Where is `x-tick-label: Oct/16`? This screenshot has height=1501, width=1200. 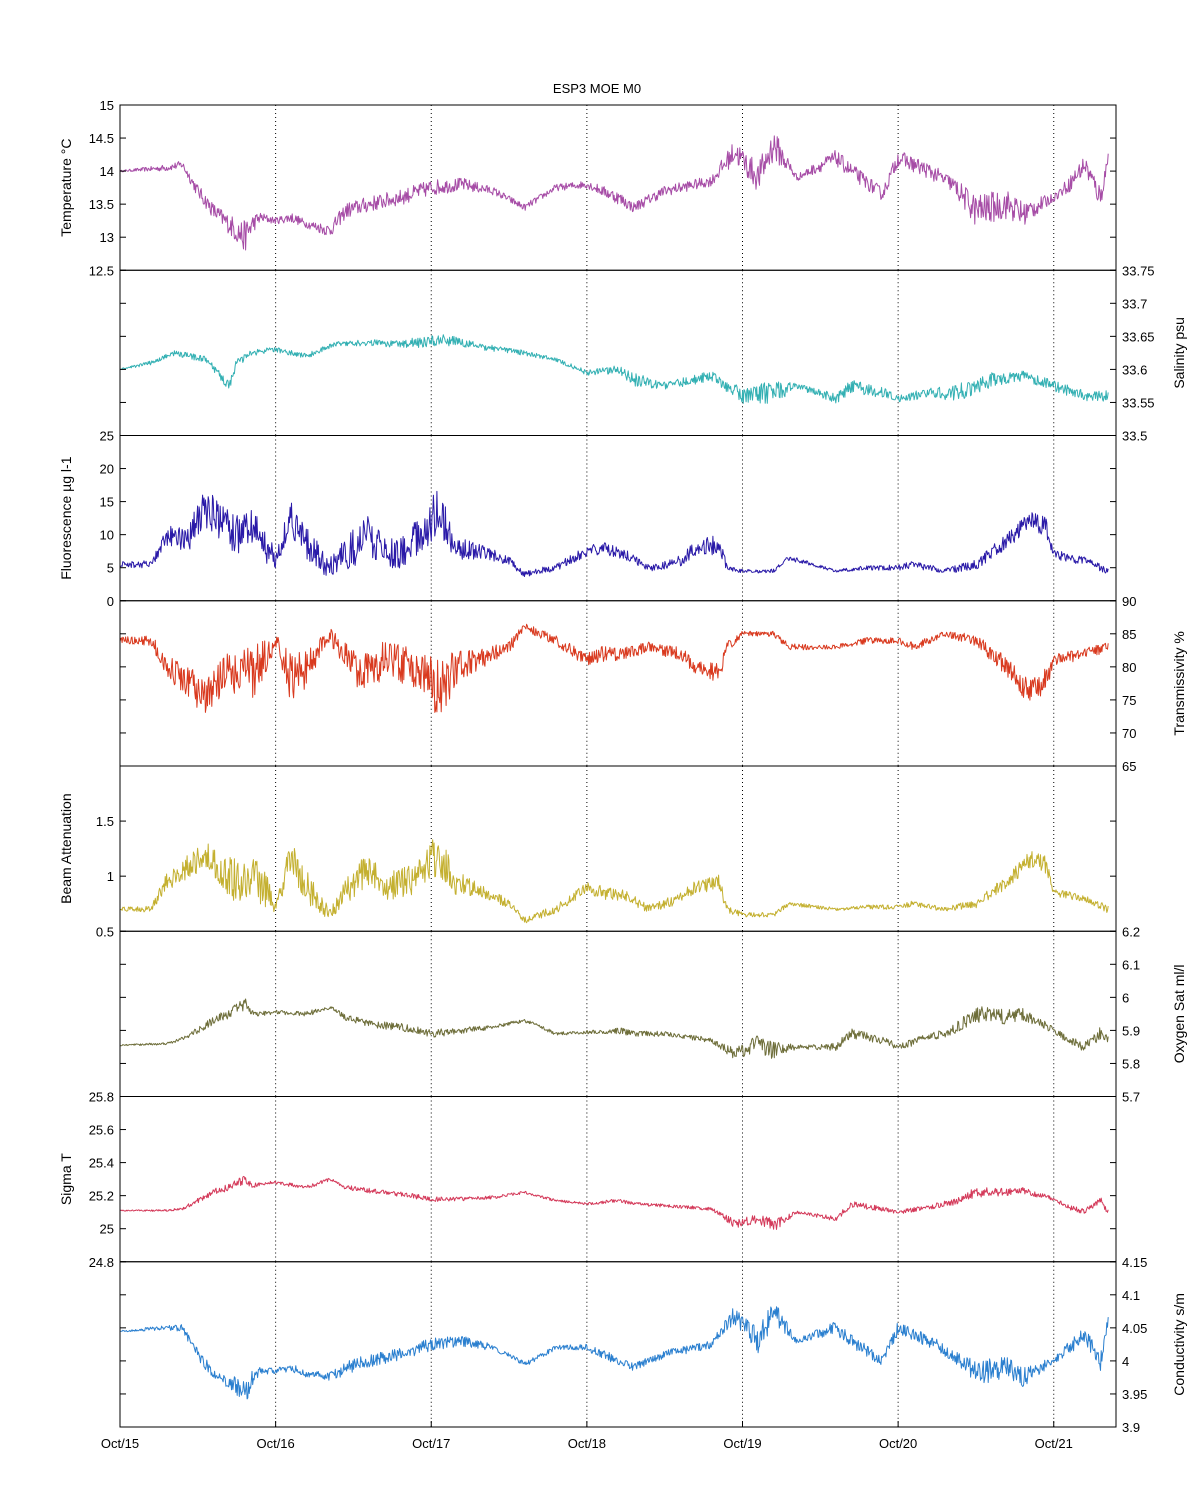 x-tick-label: Oct/16 is located at coordinates (275, 1443).